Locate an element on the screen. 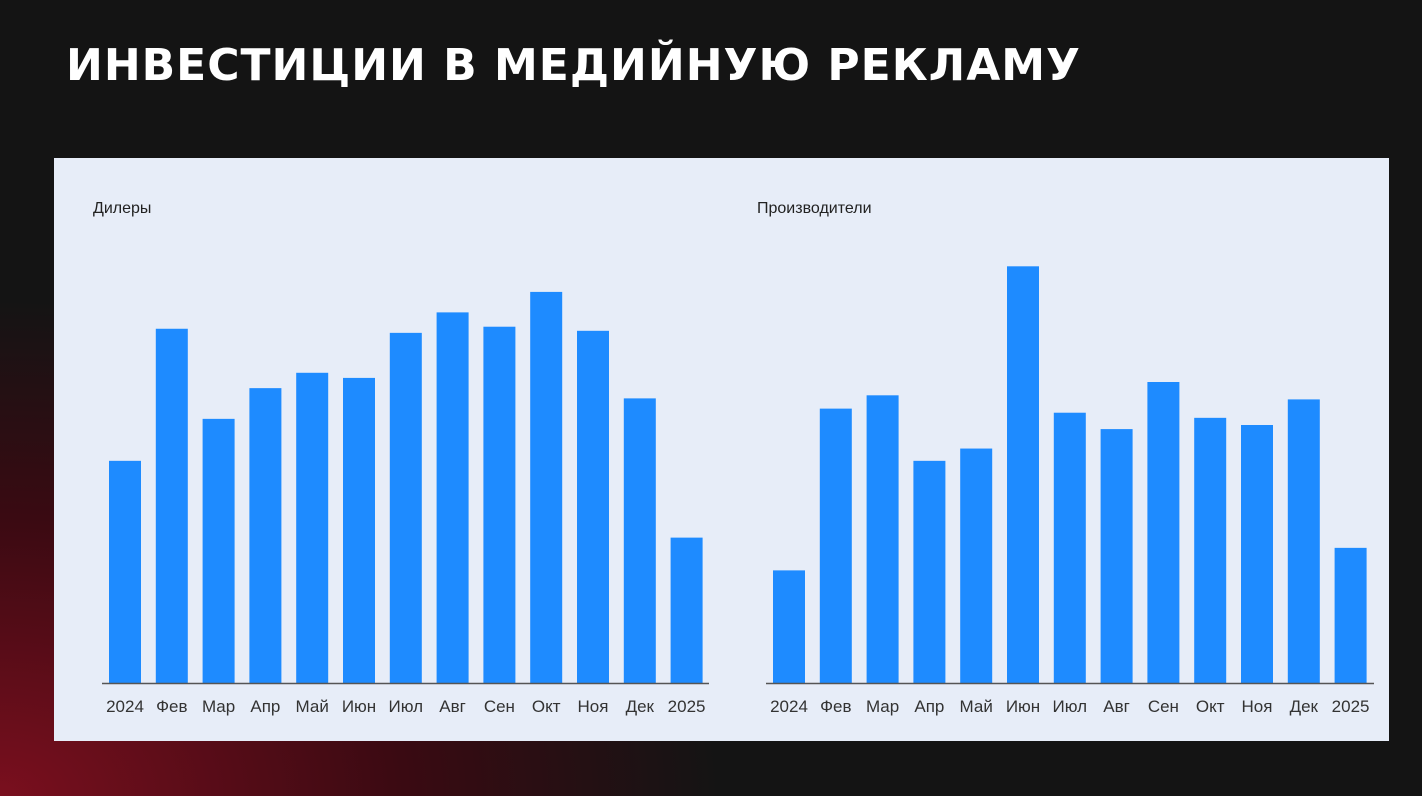 This screenshot has height=796, width=1422. page-title: ИНВЕСТИЦИИ В МЕДИЙНУЮ РЕКЛАМУ is located at coordinates (573, 65).